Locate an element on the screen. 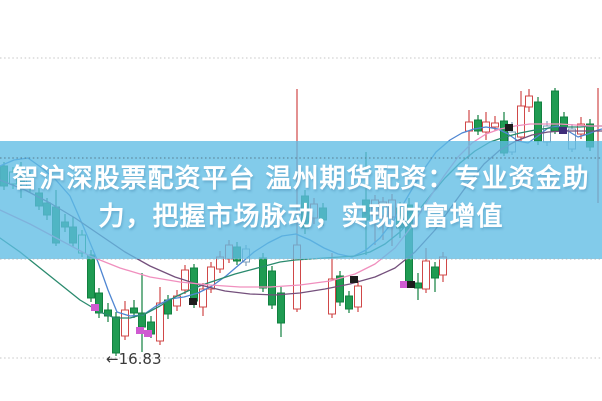 The width and height of the screenshot is (602, 401). price-low-annotation: ←16.83 is located at coordinates (134, 359).